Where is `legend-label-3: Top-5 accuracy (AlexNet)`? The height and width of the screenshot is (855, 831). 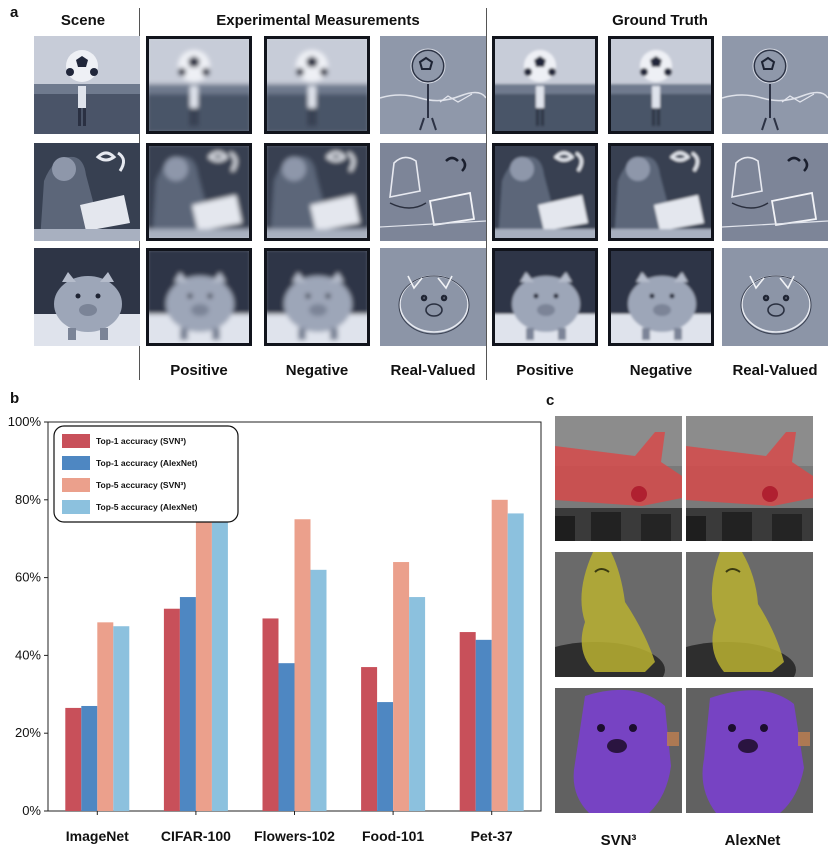
legend-label-3: Top-5 accuracy (AlexNet) is located at coordinates (147, 507).